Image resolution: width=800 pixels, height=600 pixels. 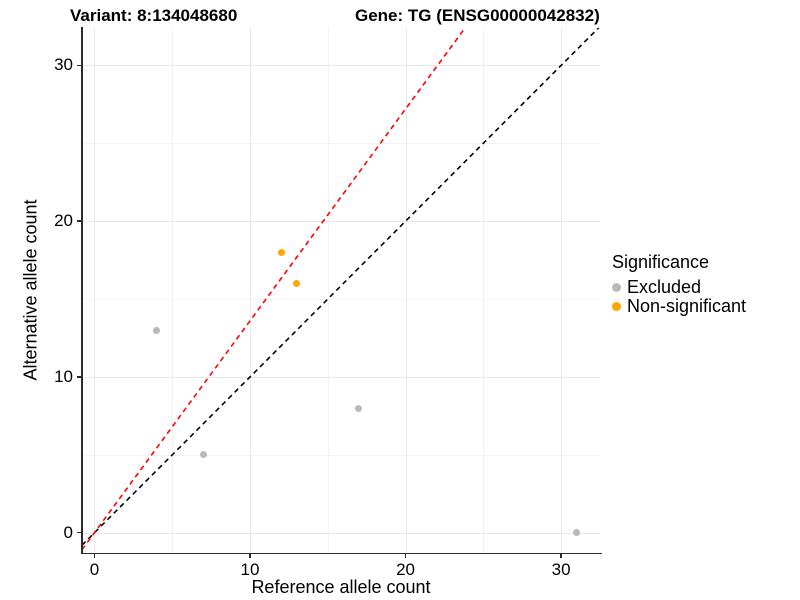 I want to click on x-axis-line, so click(x=341, y=553).